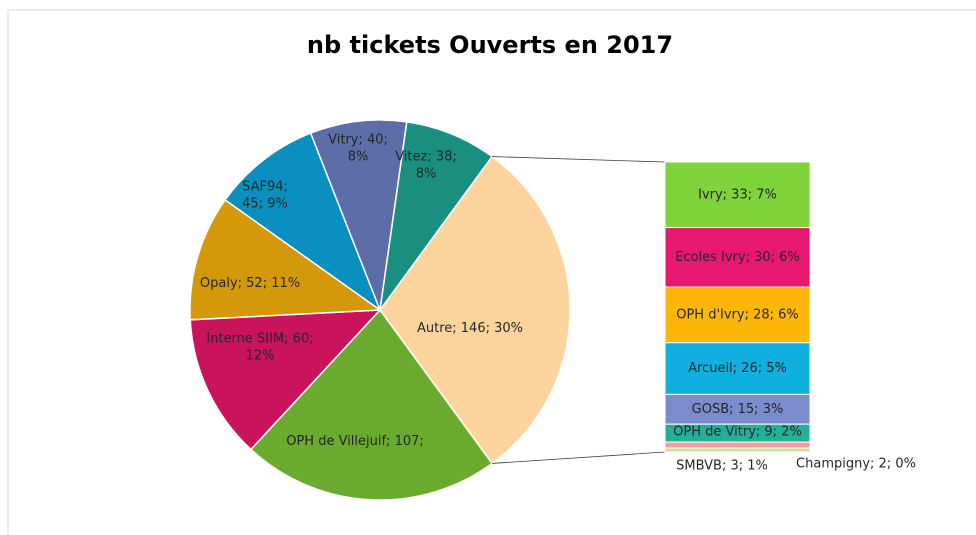 This screenshot has height=535, width=976. What do you see at coordinates (250, 283) in the screenshot?
I see `data-label: Opaly; 52; 11%` at bounding box center [250, 283].